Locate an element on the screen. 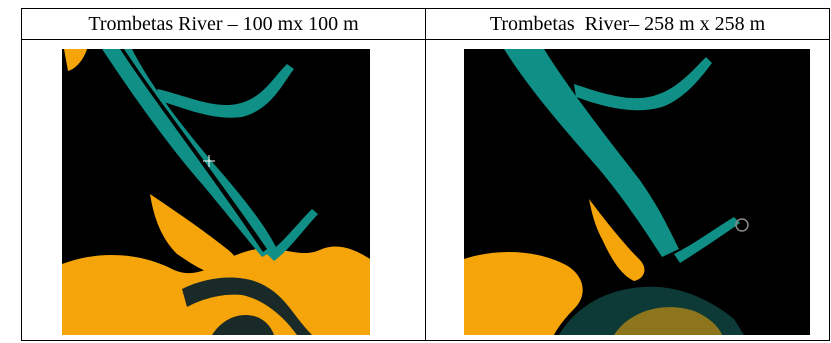  right-header: Trombetas River– 258 m x 258 m is located at coordinates (627, 24).